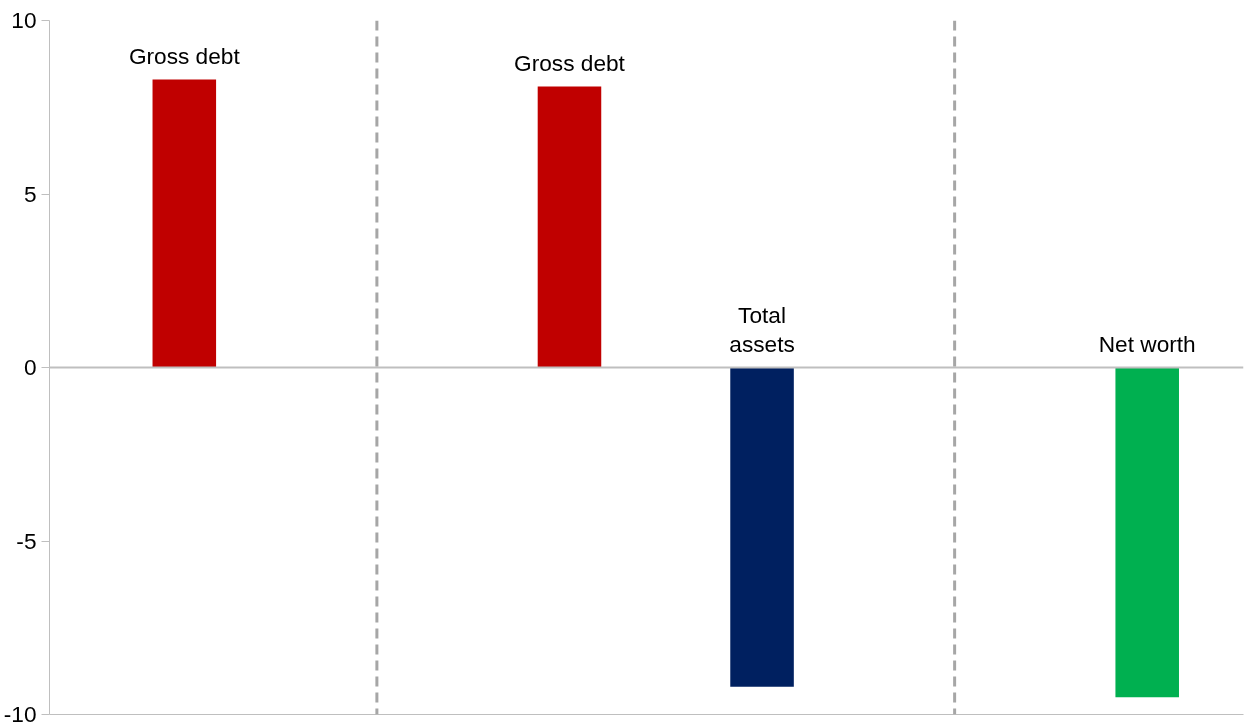 Image resolution: width=1247 pixels, height=726 pixels. I want to click on y-tick-label: 10, so click(24, 20).